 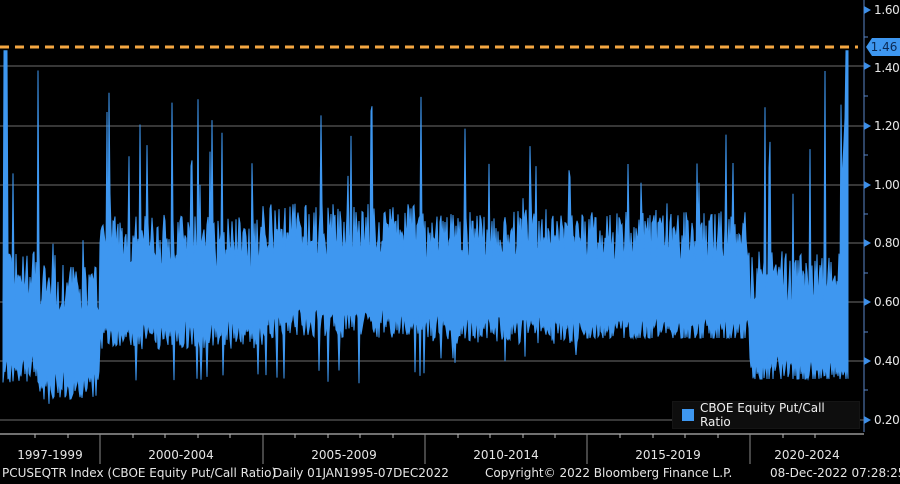 What do you see at coordinates (887, 10) in the screenshot?
I see `y-tick-label: 1.60` at bounding box center [887, 10].